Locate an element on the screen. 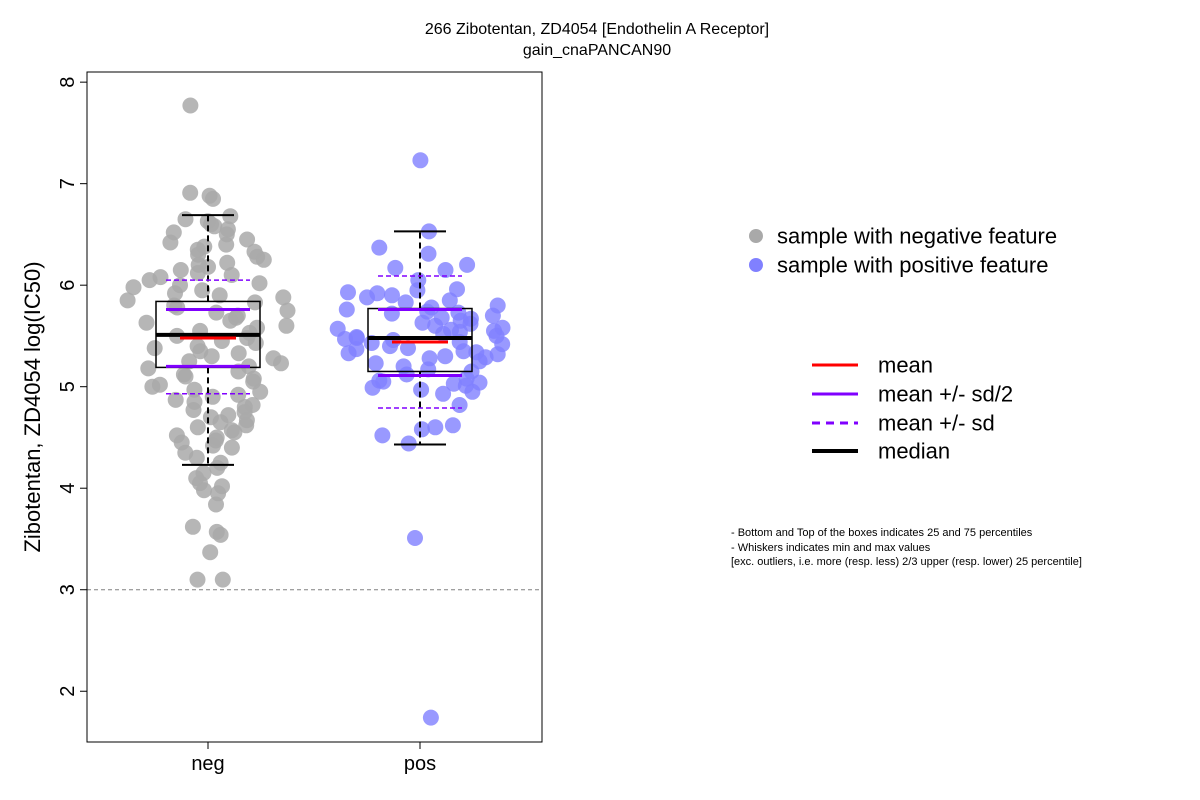 The width and height of the screenshot is (1200, 800). y-tick-label: 4 is located at coordinates (68, 488).